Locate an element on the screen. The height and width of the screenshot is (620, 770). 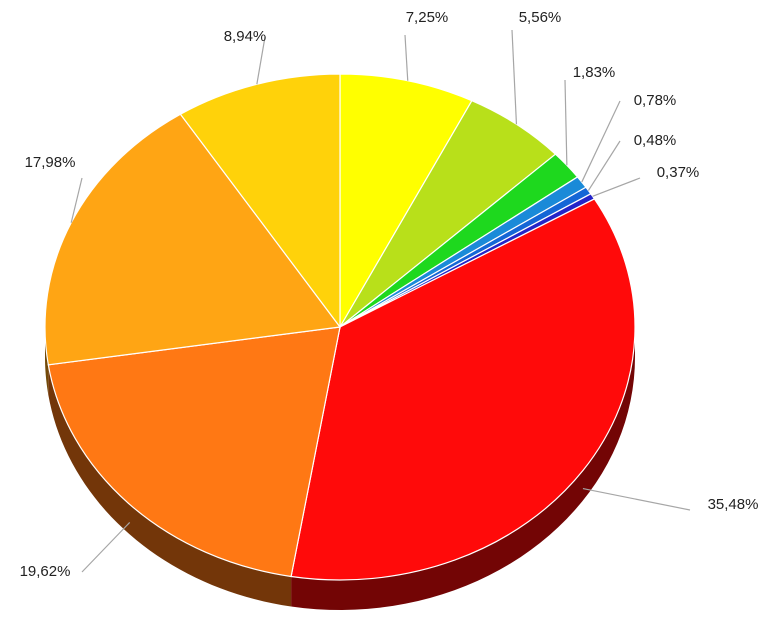
data-label: 8,94% is located at coordinates (245, 36).